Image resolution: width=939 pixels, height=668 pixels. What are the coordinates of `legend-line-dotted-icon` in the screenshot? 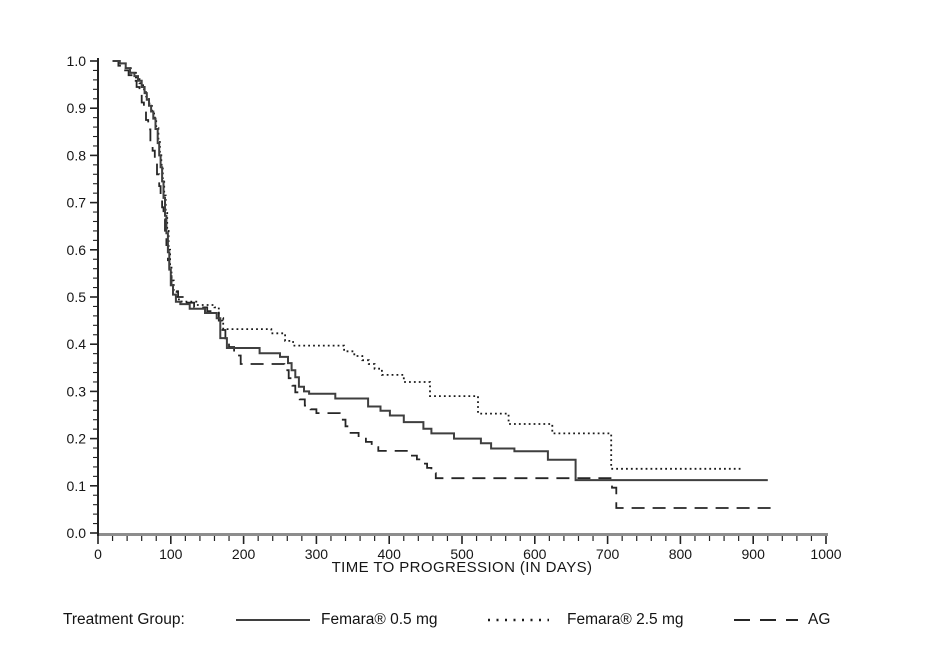 It's located at (518, 620).